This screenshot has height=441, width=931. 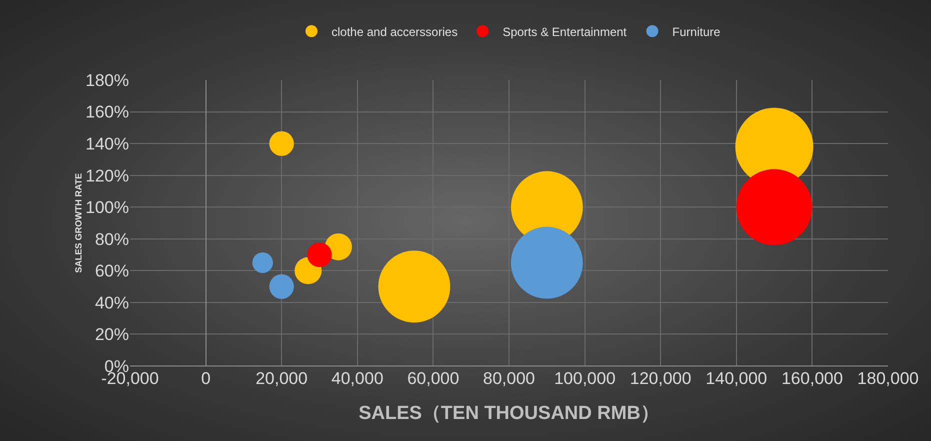 I want to click on y-tick-label: 20%, so click(x=111, y=334).